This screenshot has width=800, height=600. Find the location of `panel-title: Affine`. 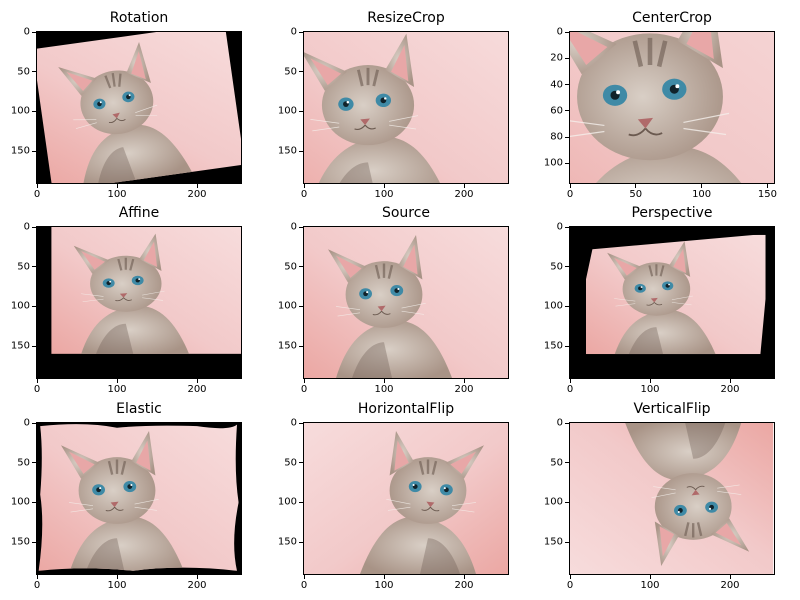

panel-title: Affine is located at coordinates (139, 213).